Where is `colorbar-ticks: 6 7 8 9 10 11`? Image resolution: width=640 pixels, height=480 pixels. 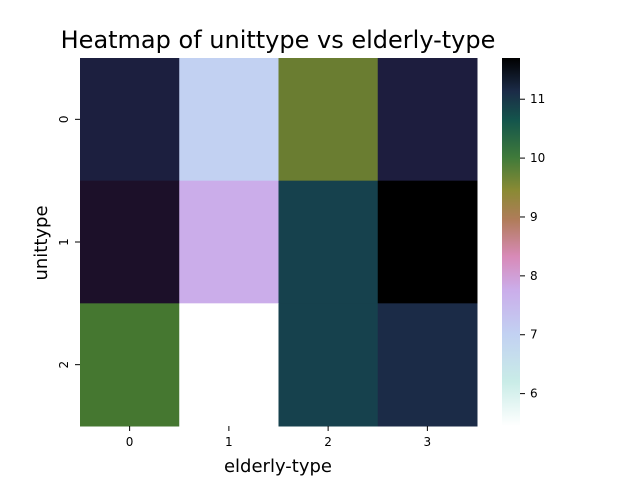 colorbar-ticks: 6 7 8 9 10 11 is located at coordinates (532, 246).